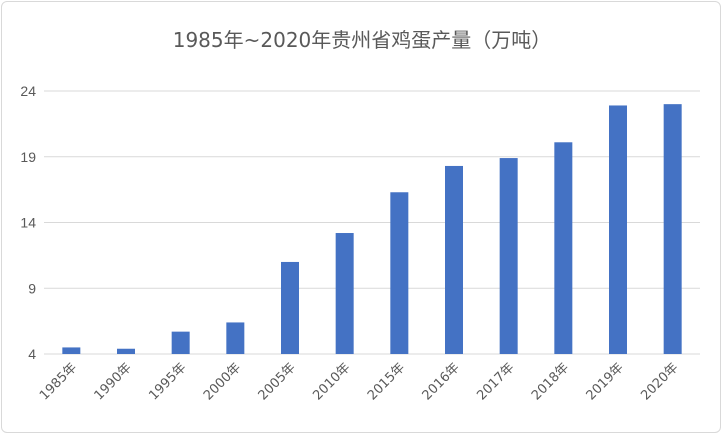  What do you see at coordinates (32, 288) in the screenshot?
I see `y-tick-label: 9` at bounding box center [32, 288].